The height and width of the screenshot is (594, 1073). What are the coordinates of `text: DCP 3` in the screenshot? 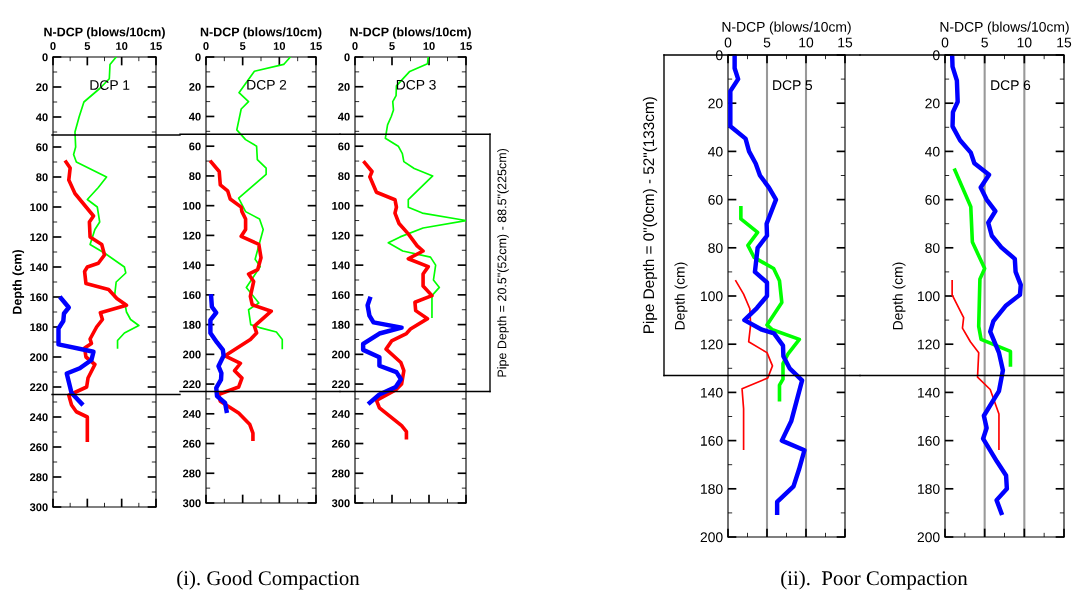 It's located at (416, 84).